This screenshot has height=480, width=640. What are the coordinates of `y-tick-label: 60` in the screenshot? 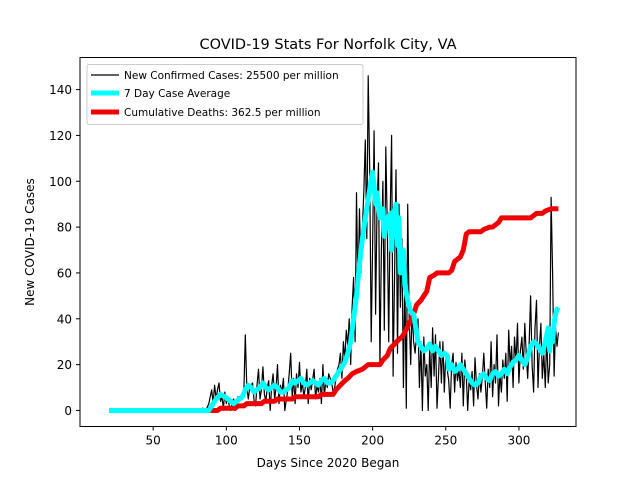 It's located at (64, 273).